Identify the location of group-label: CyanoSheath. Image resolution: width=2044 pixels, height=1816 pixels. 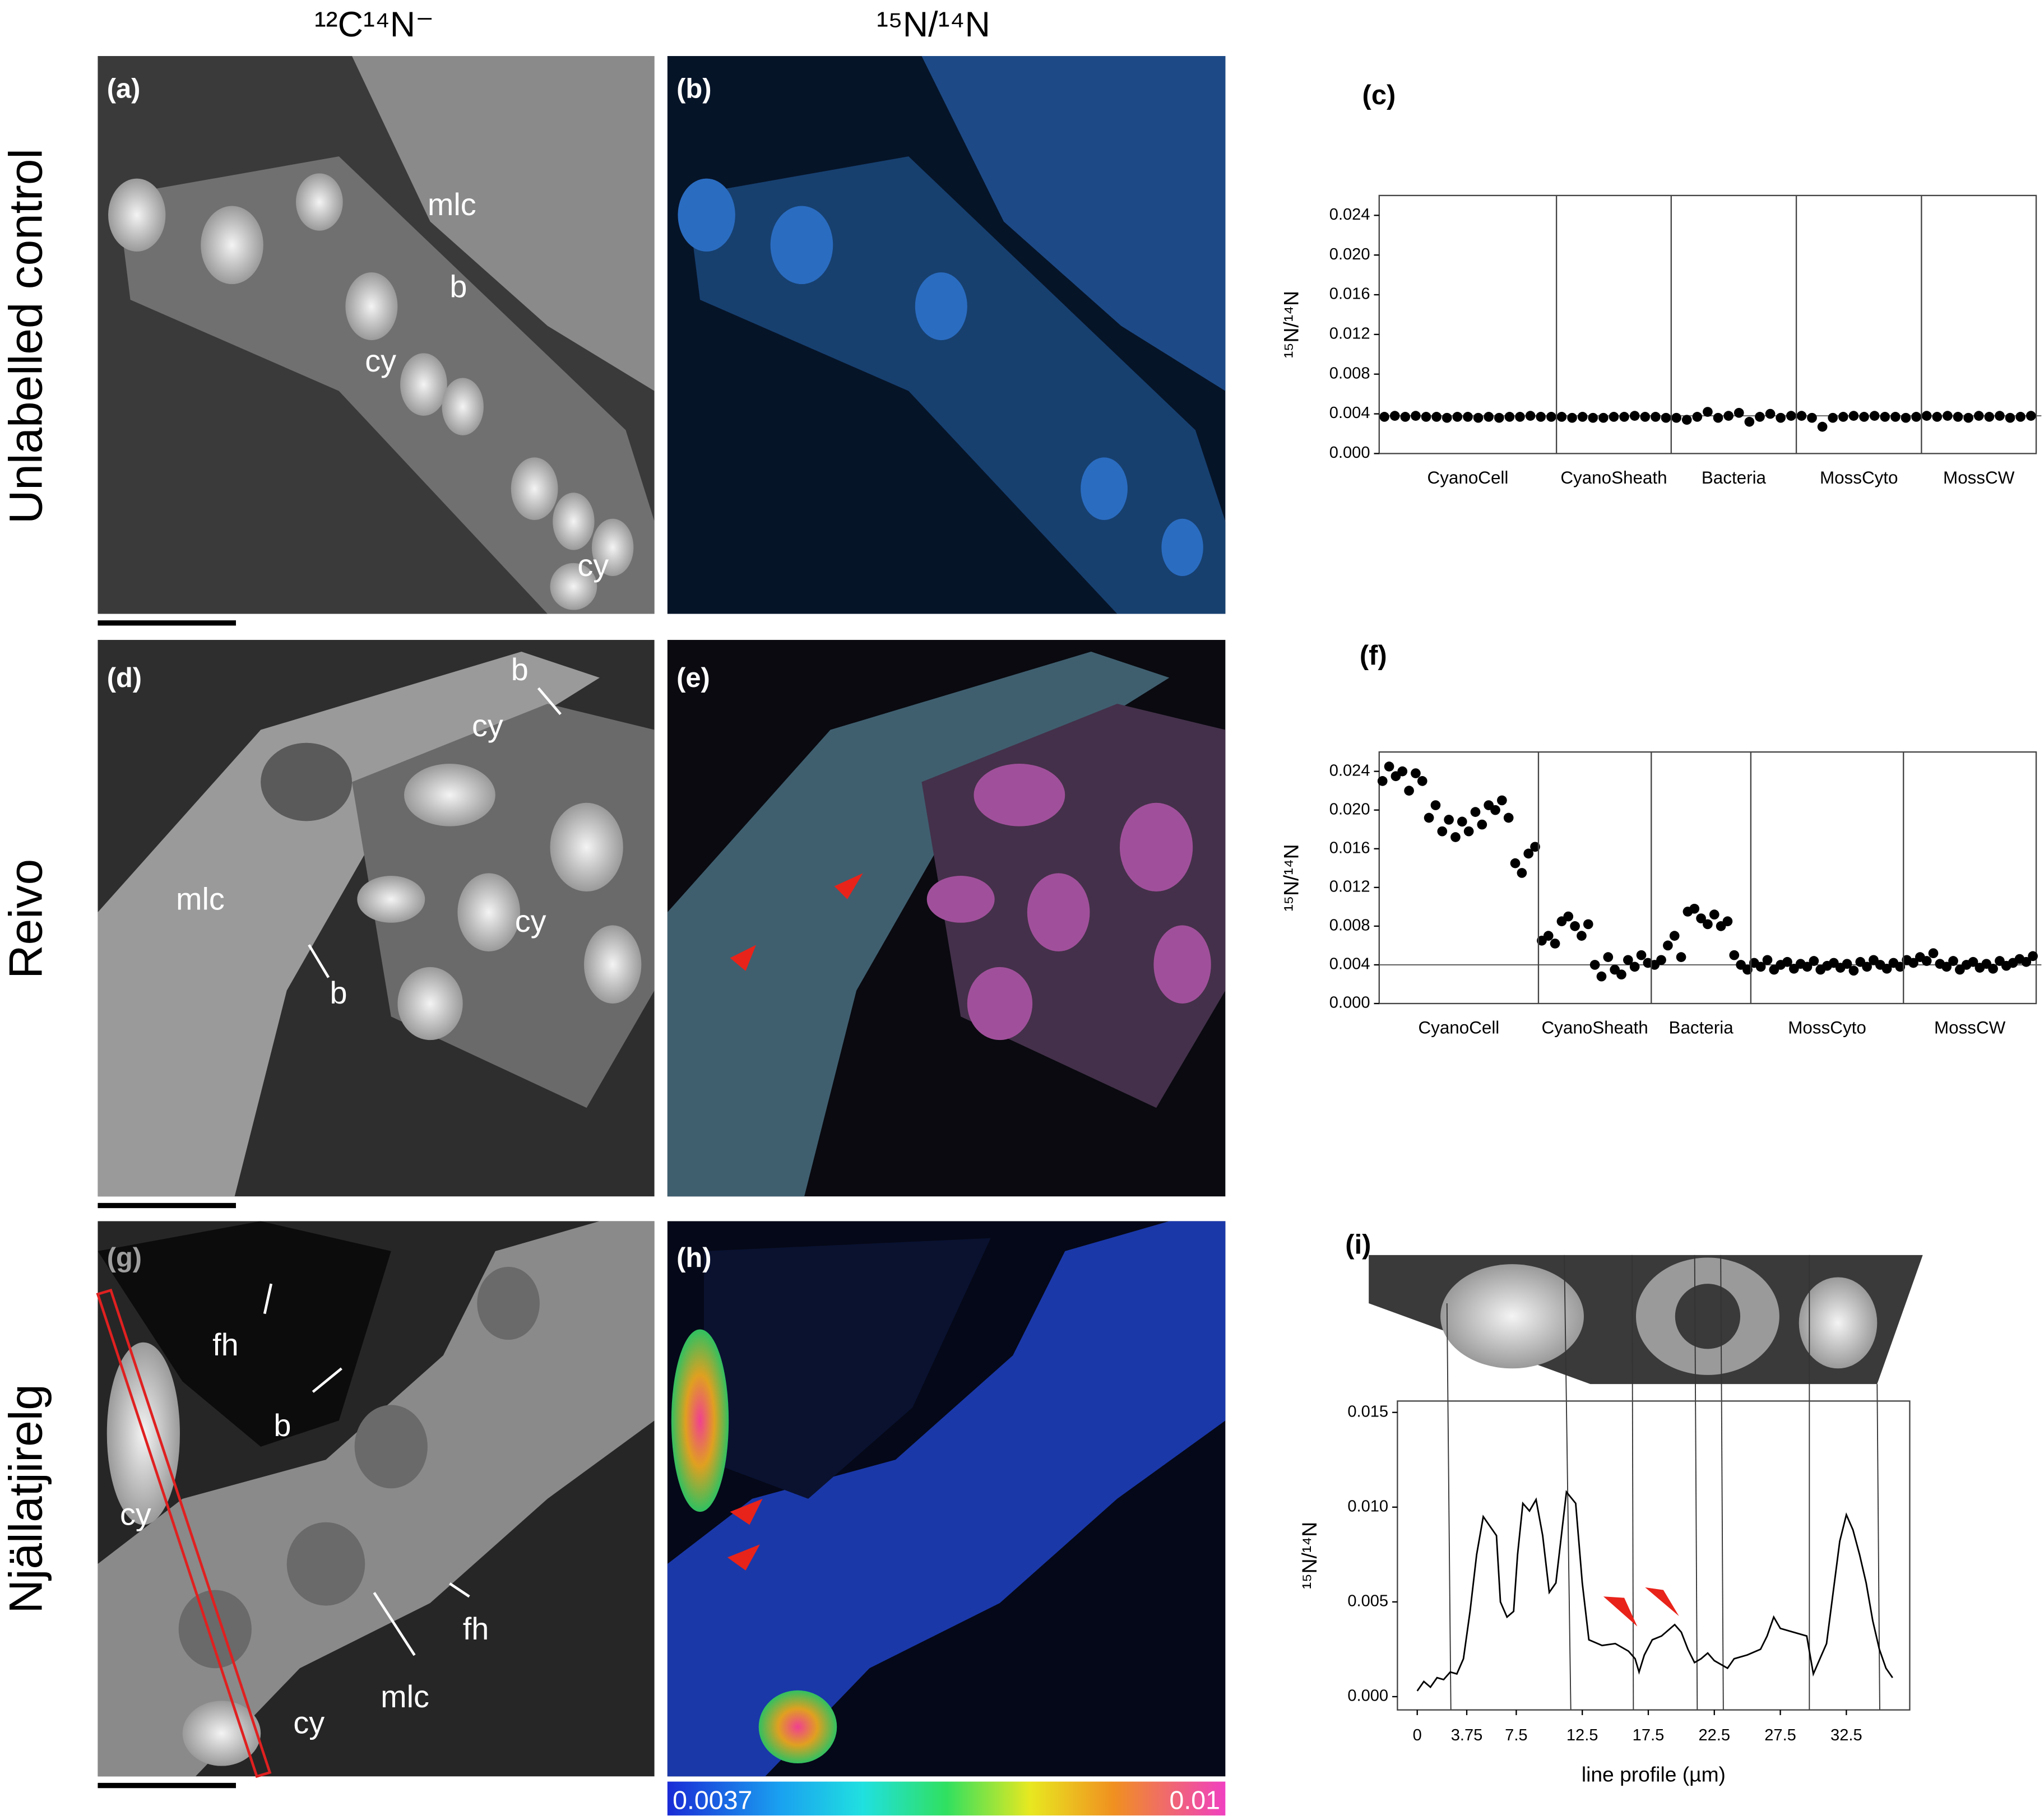
(1613, 478).